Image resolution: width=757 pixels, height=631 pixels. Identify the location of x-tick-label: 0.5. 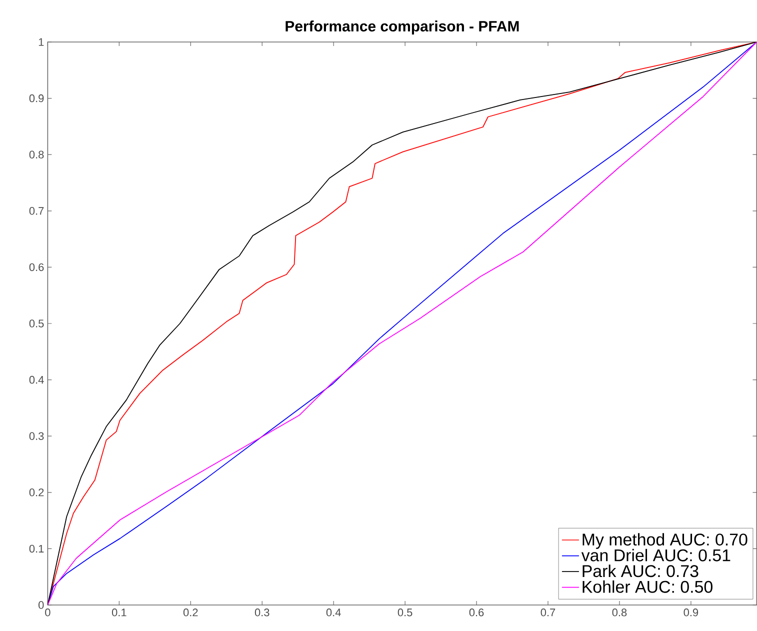
(405, 612).